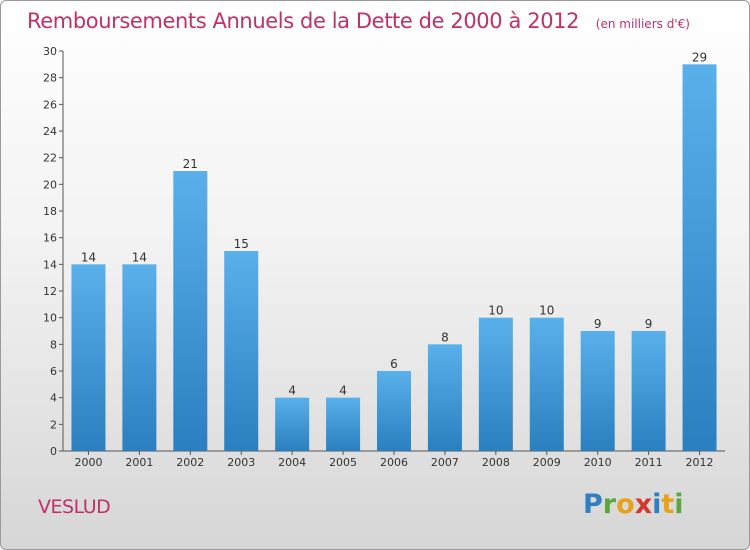 The image size is (750, 550). Describe the element at coordinates (546, 311) in the screenshot. I see `data-label-2009: 10` at that location.